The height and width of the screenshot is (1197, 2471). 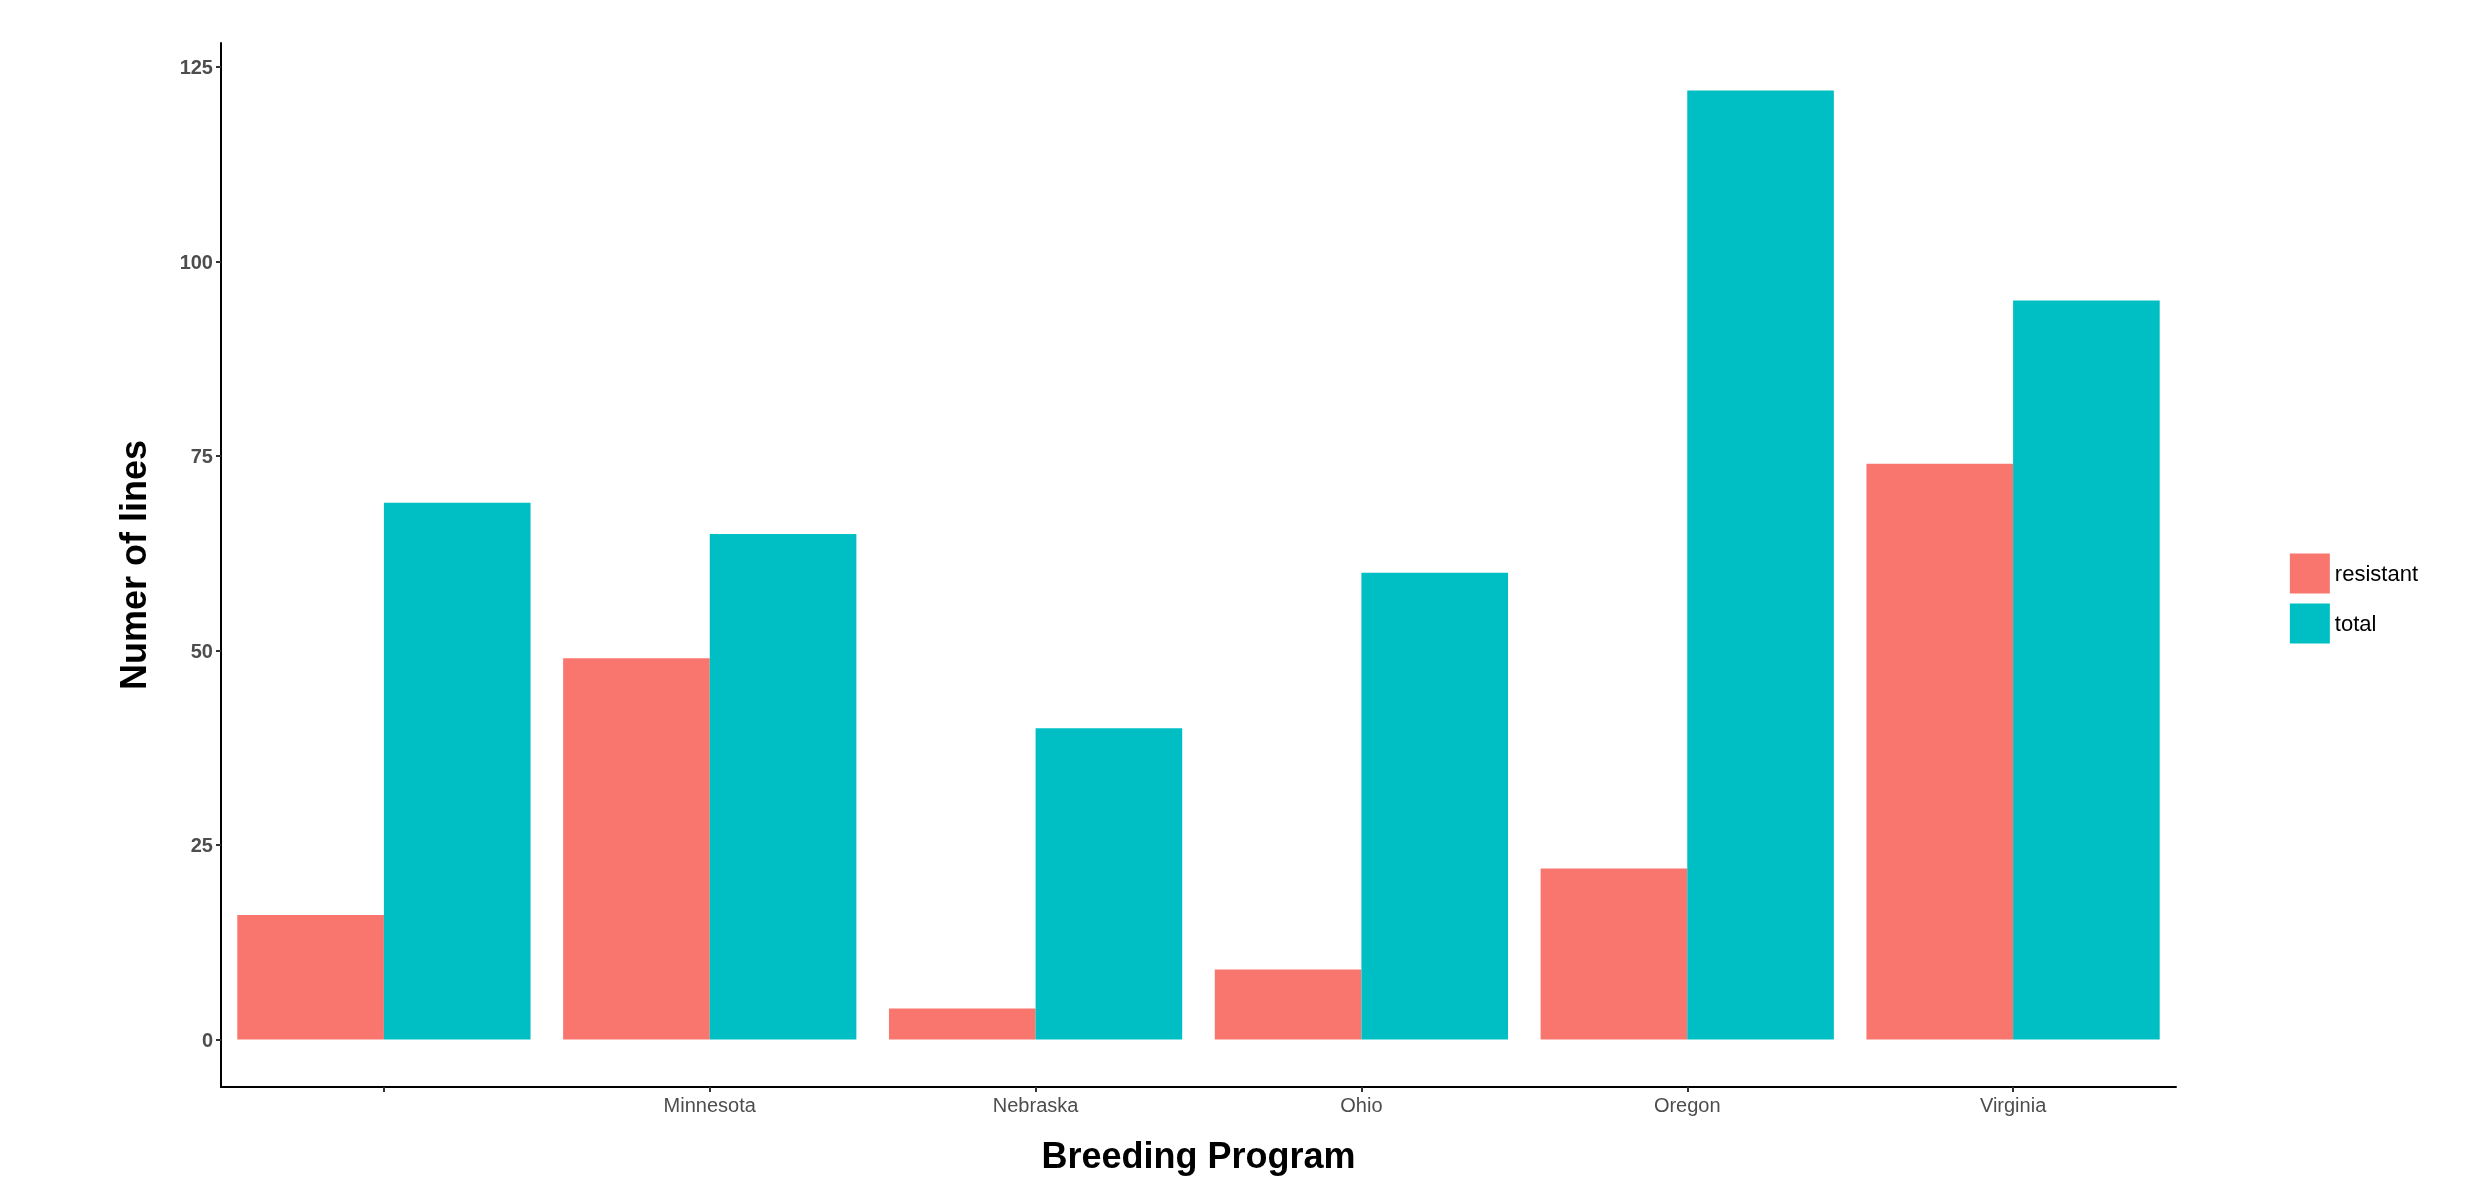 I want to click on x-tick-label: Oregon, so click(x=1687, y=1105).